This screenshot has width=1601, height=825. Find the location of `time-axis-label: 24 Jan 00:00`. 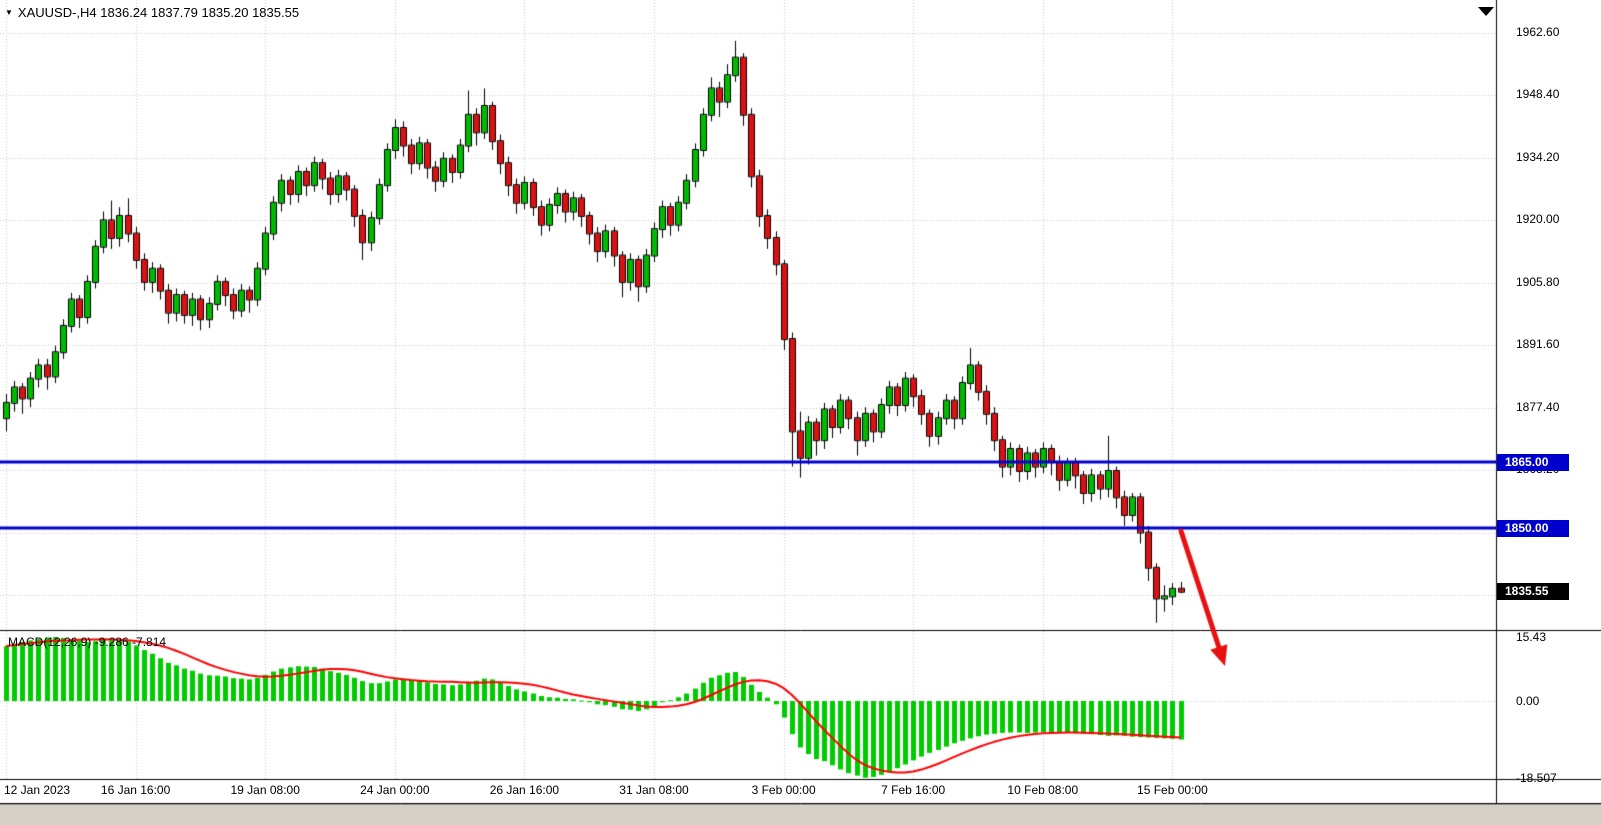

time-axis-label: 24 Jan 00:00 is located at coordinates (395, 790).